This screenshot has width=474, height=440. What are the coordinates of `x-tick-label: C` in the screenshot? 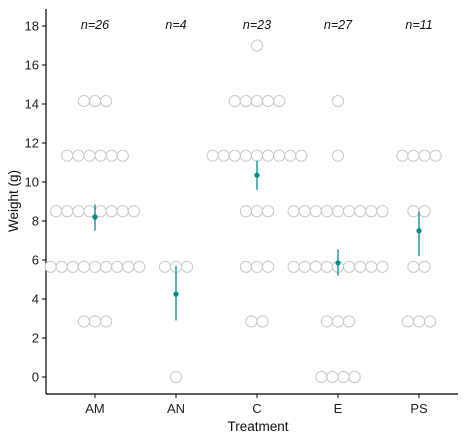 It's located at (256, 408).